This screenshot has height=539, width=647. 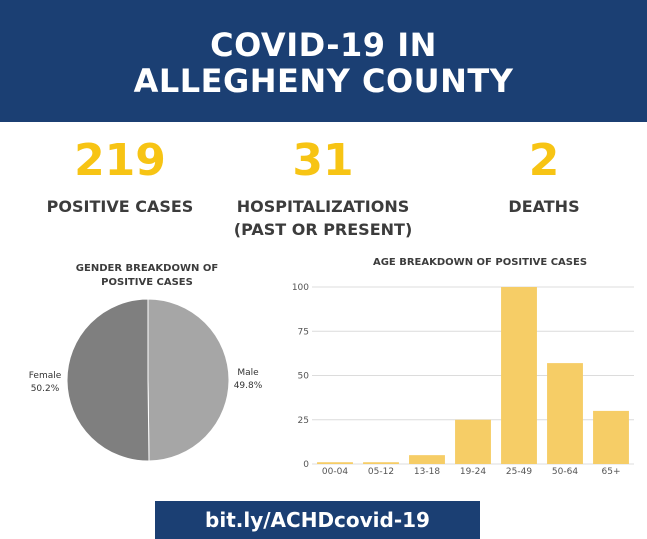 What do you see at coordinates (611, 437) in the screenshot?
I see `bar-65+` at bounding box center [611, 437].